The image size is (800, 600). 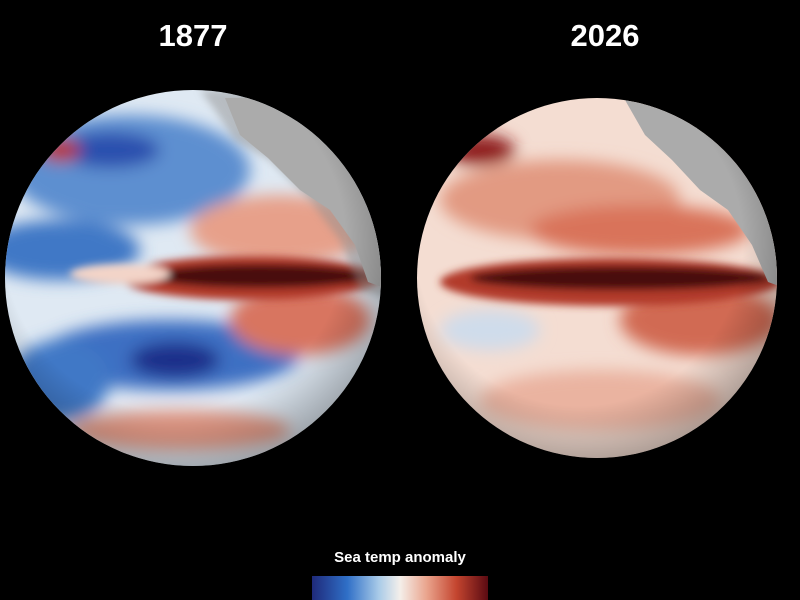 I want to click on panel-title: 1877, so click(x=193, y=35).